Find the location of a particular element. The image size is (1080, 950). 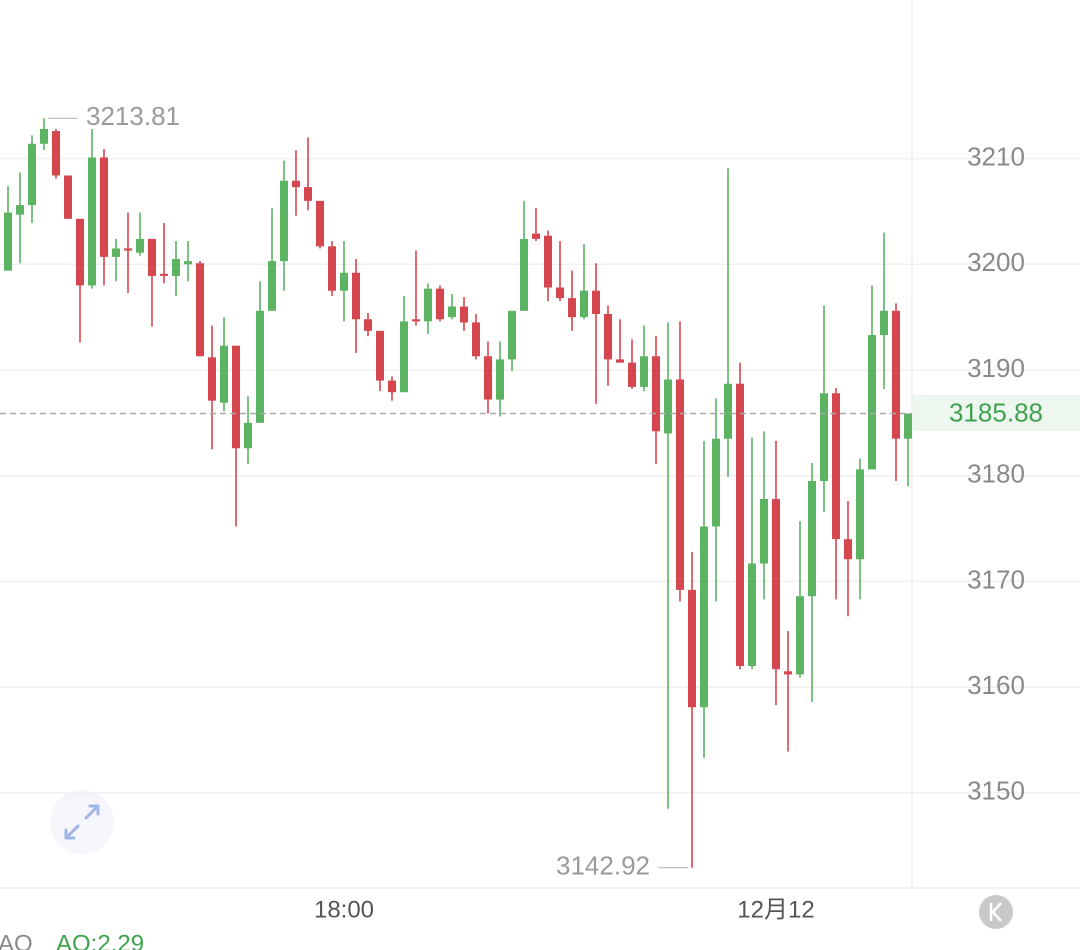

x-tick-label: 18:00 is located at coordinates (344, 909).